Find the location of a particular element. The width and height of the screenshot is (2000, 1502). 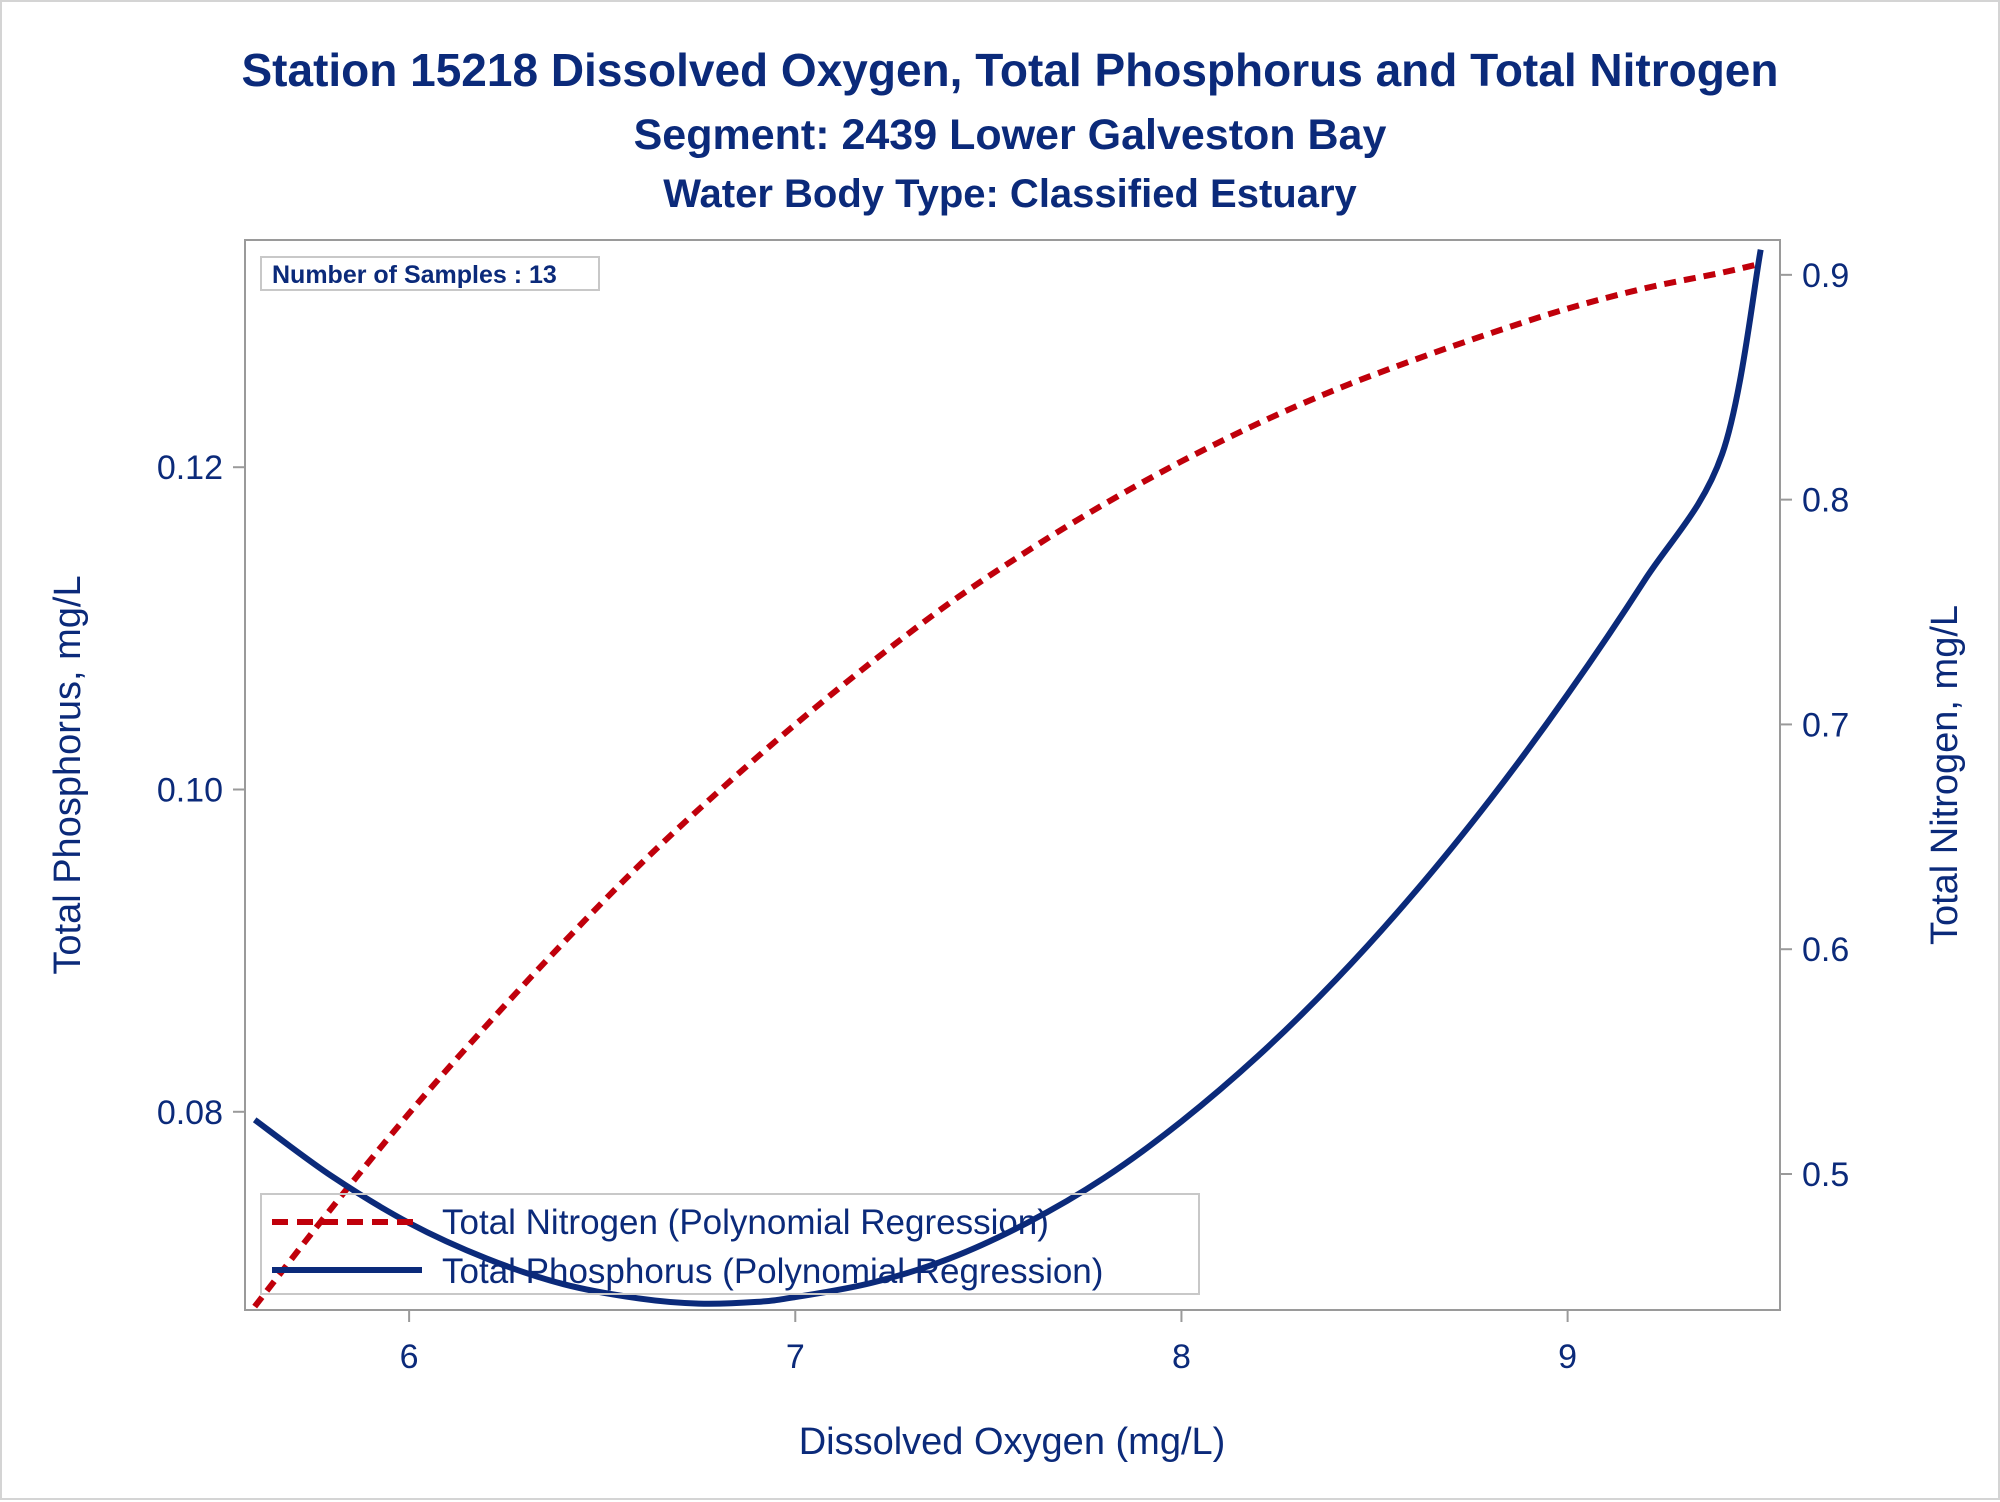

y-axis-right: 0.5 0.6 0.7 0.8 0.9 is located at coordinates (1814, 725).